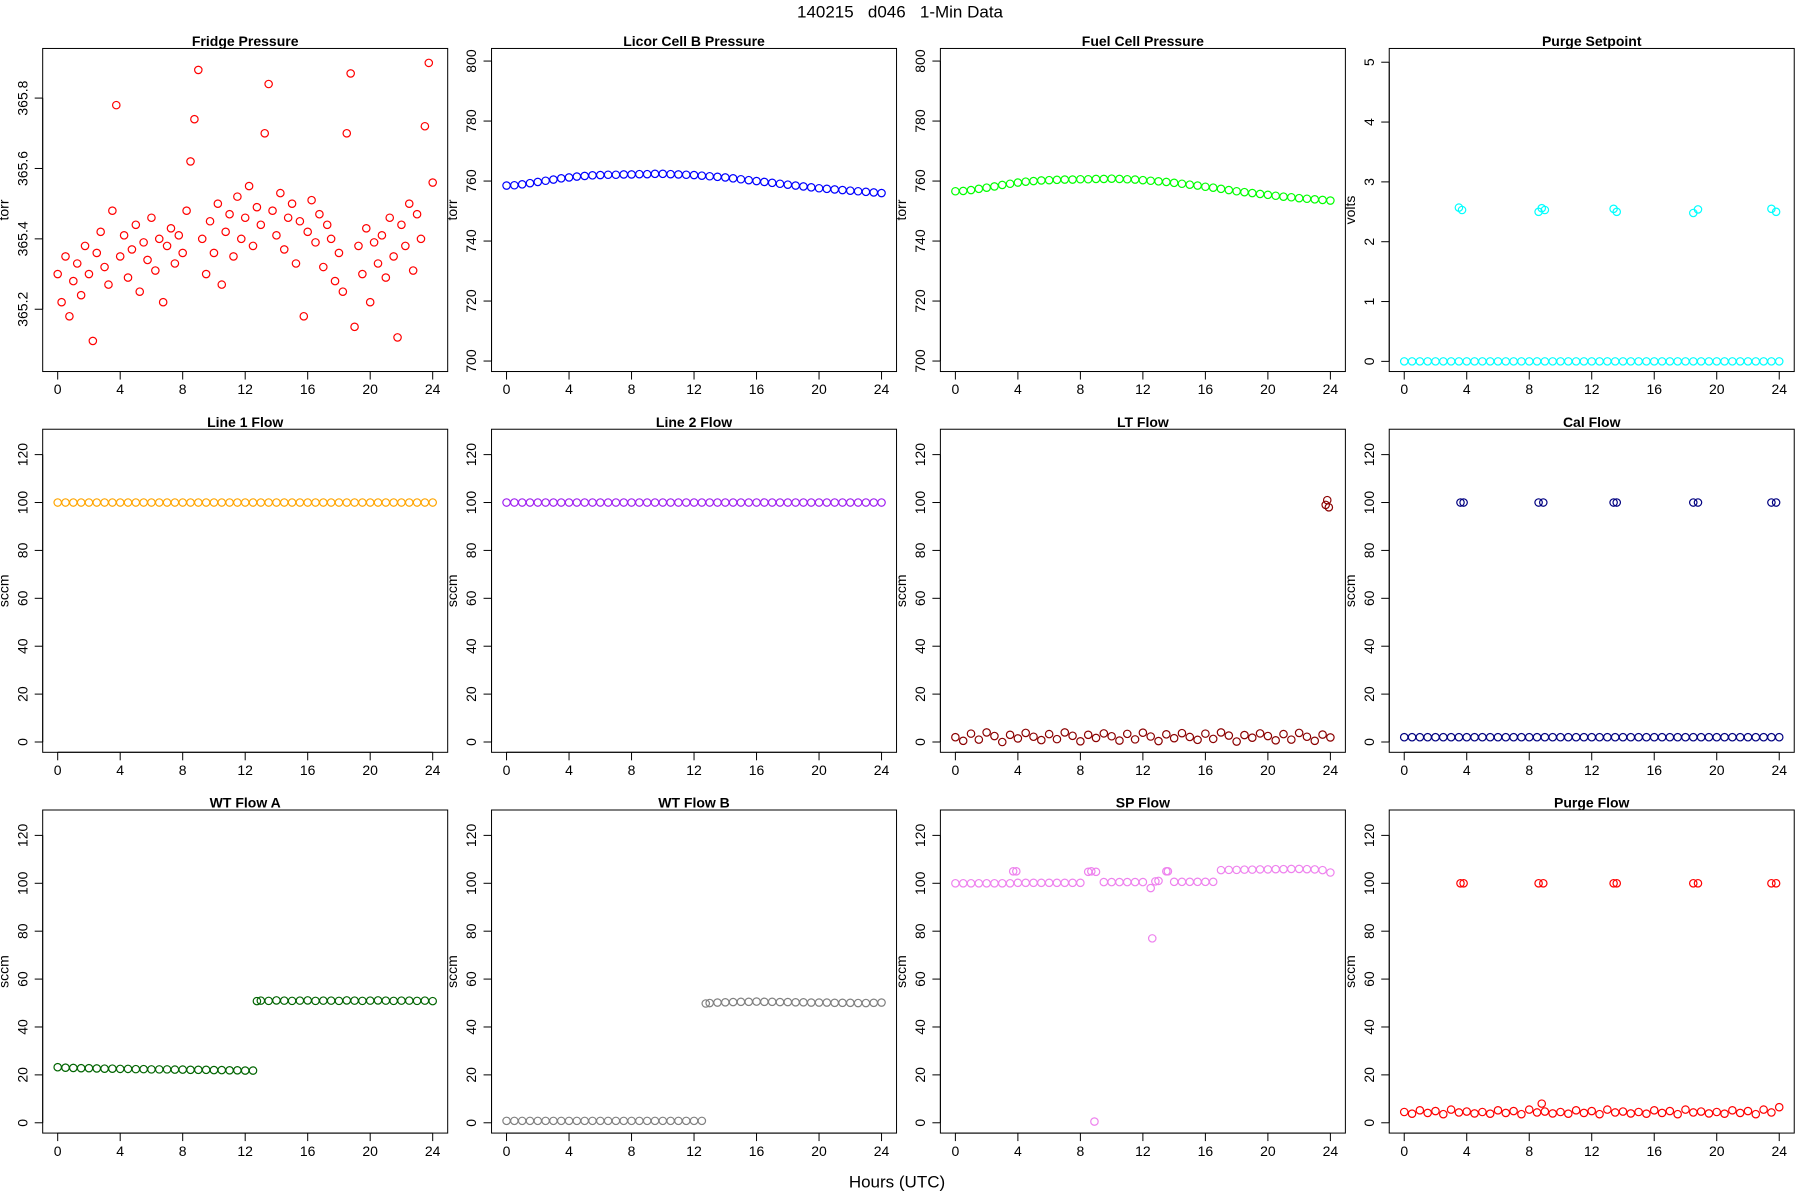 Image resolution: width=1800 pixels, height=1200 pixels. Describe the element at coordinates (1592, 422) in the screenshot. I see `panel-title: Cal Flow` at that location.